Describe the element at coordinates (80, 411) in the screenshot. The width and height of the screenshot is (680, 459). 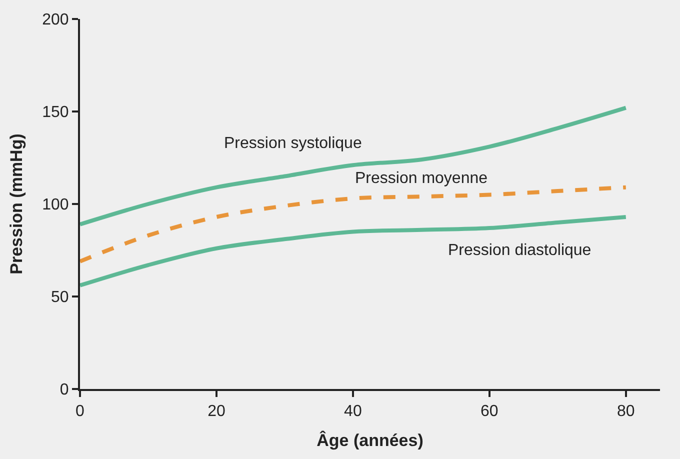
I see `x-tick-label: 0` at that location.